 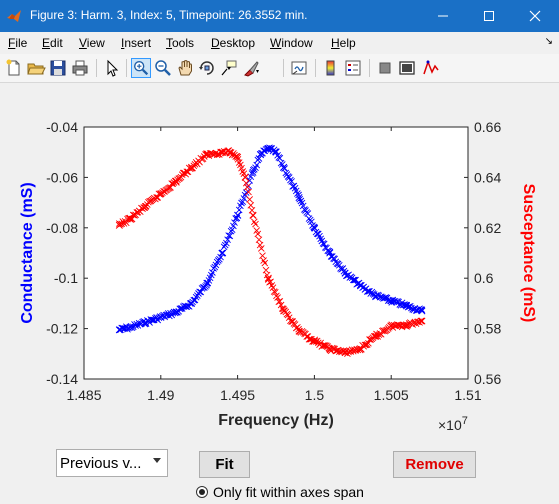 I want to click on maximize-button, so click(x=489, y=16).